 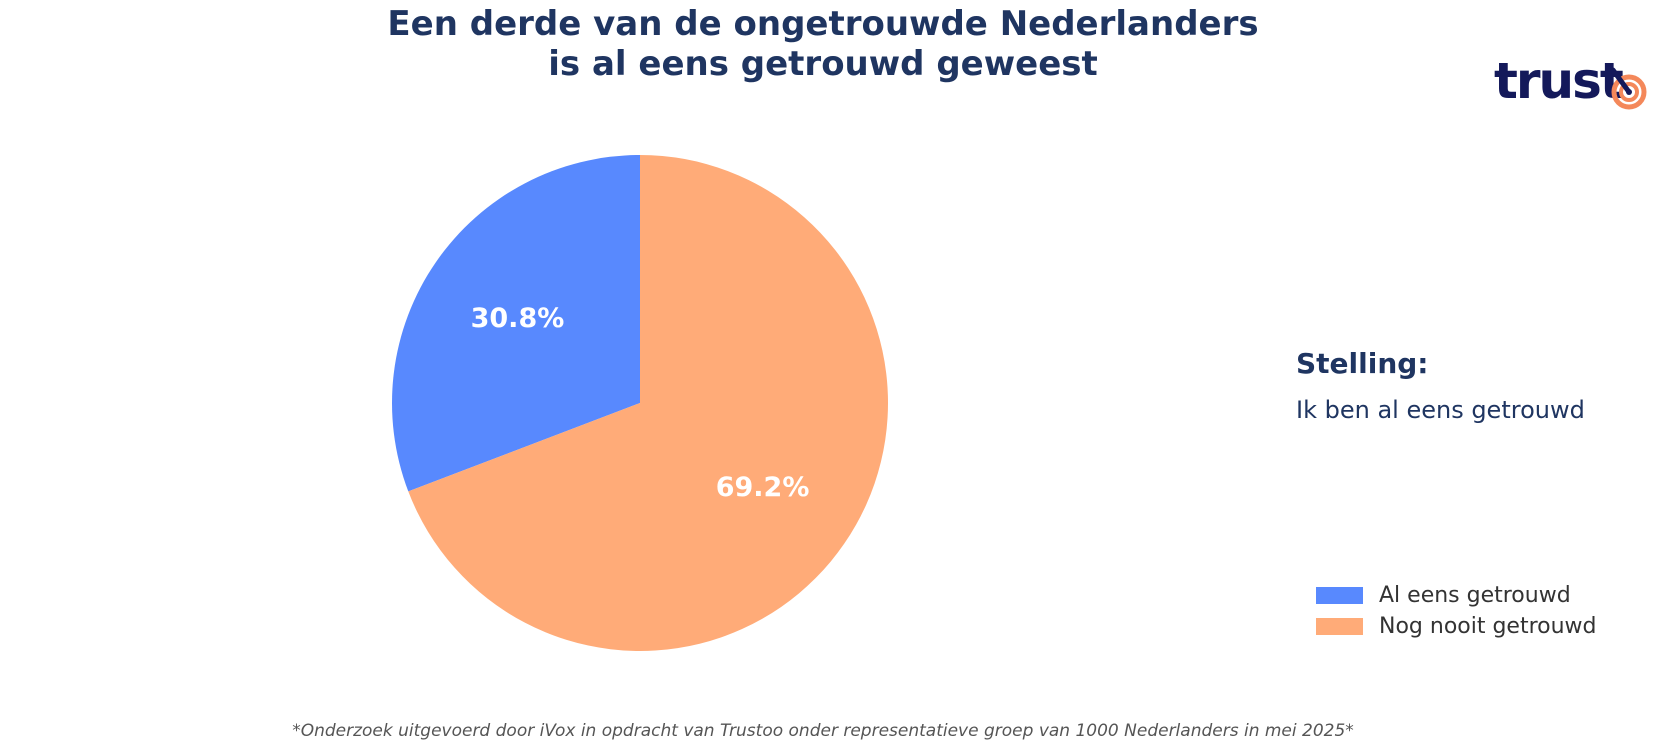 I want to click on logo-text: trust, so click(x=1559, y=81).